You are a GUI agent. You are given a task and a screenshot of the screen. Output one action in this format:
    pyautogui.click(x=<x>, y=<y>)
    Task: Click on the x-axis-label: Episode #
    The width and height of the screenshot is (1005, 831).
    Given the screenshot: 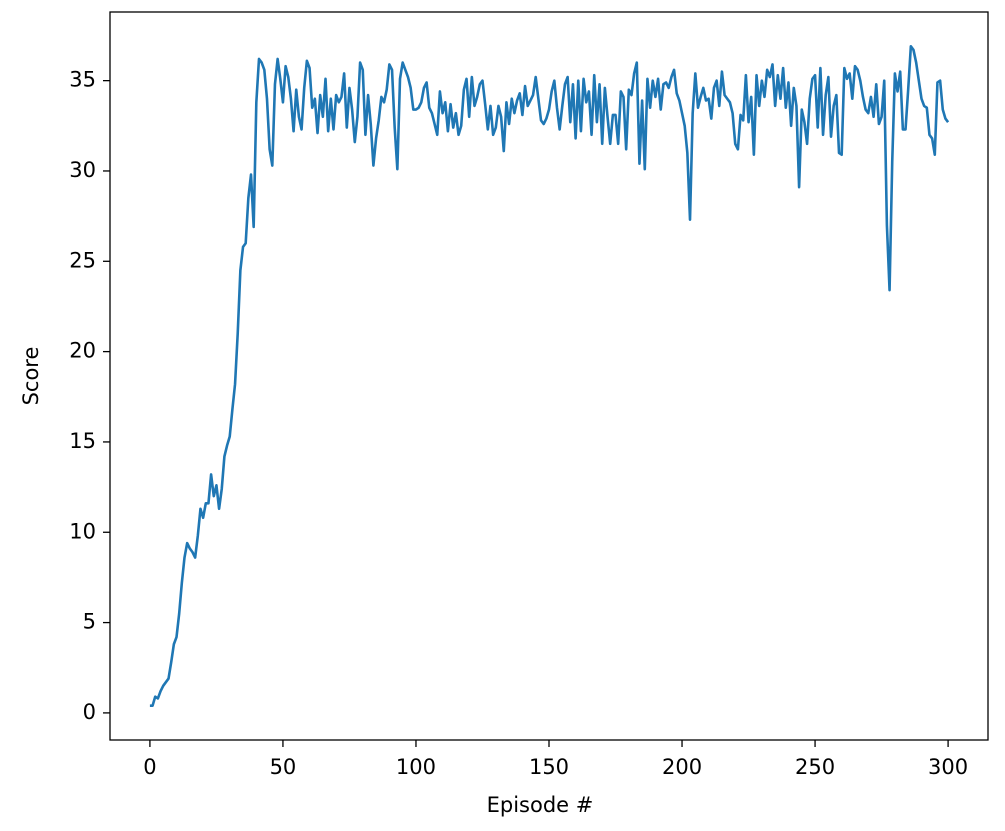 What is the action you would take?
    pyautogui.click(x=540, y=805)
    